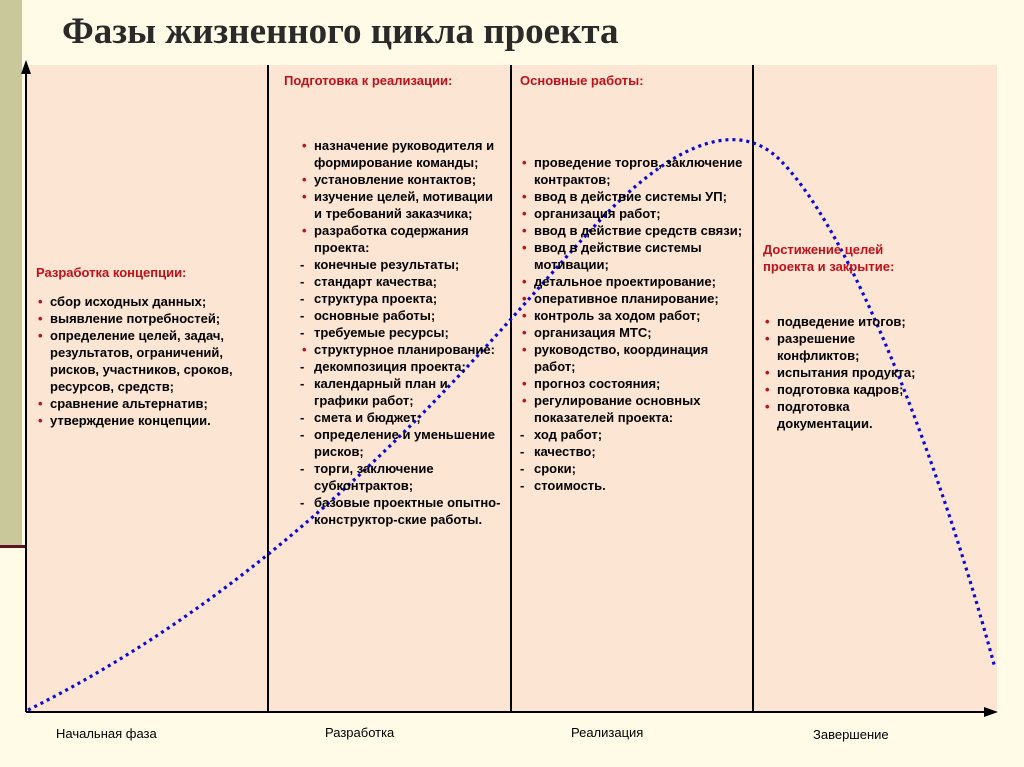  I want to click on list-item: • разработка содержания проекта:, so click(401, 239).